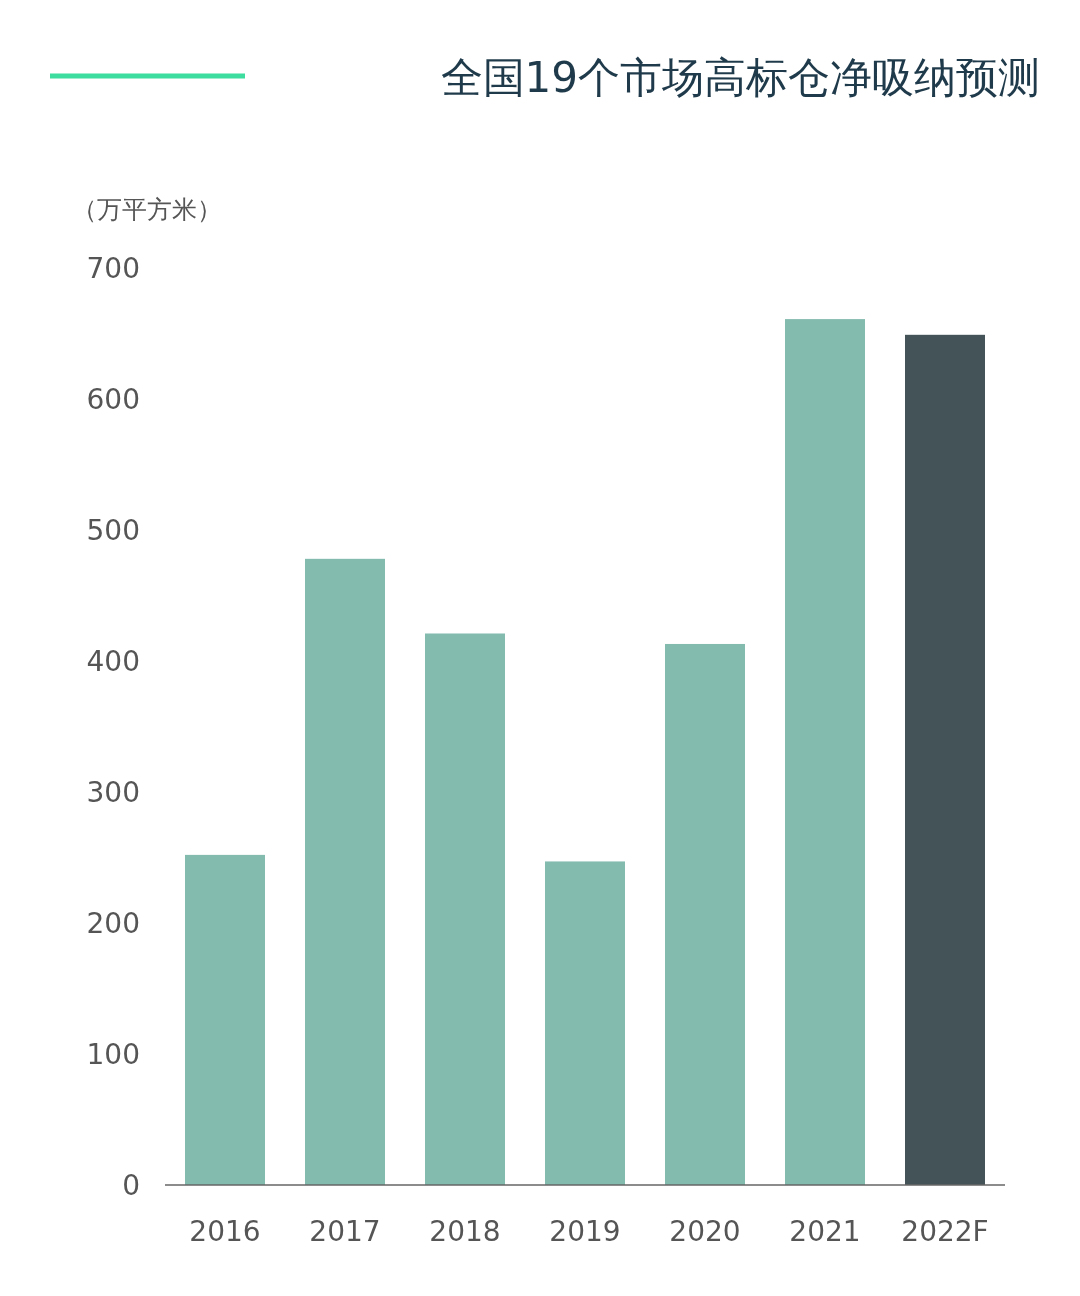 This screenshot has height=1296, width=1080. What do you see at coordinates (465, 1231) in the screenshot?
I see `x-tick-label: 2018` at bounding box center [465, 1231].